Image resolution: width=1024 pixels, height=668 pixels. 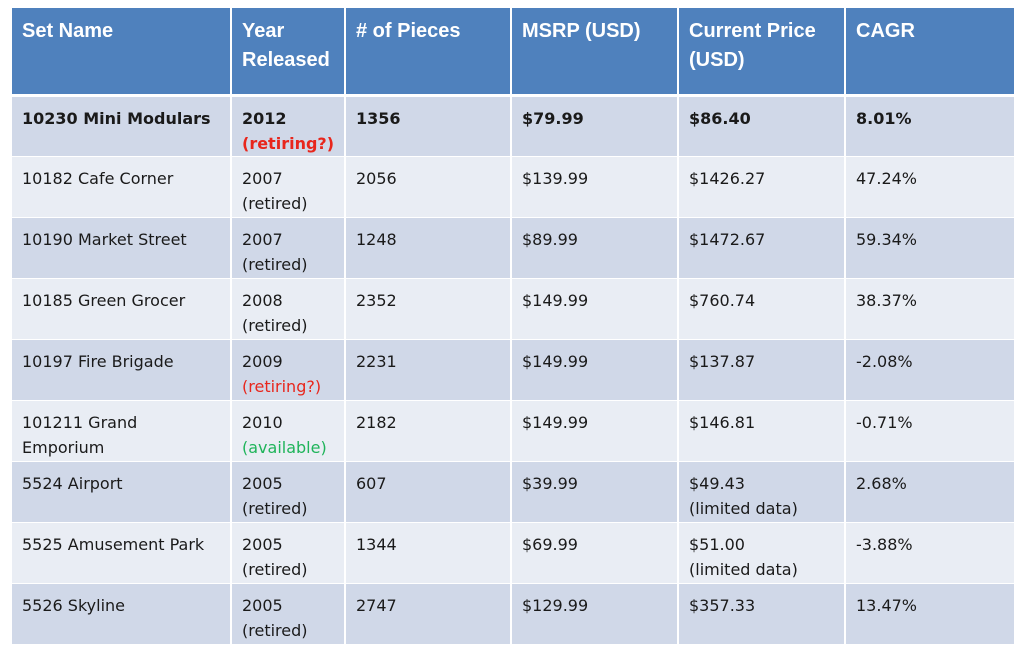 I want to click on year-value: 2008, so click(x=262, y=300).